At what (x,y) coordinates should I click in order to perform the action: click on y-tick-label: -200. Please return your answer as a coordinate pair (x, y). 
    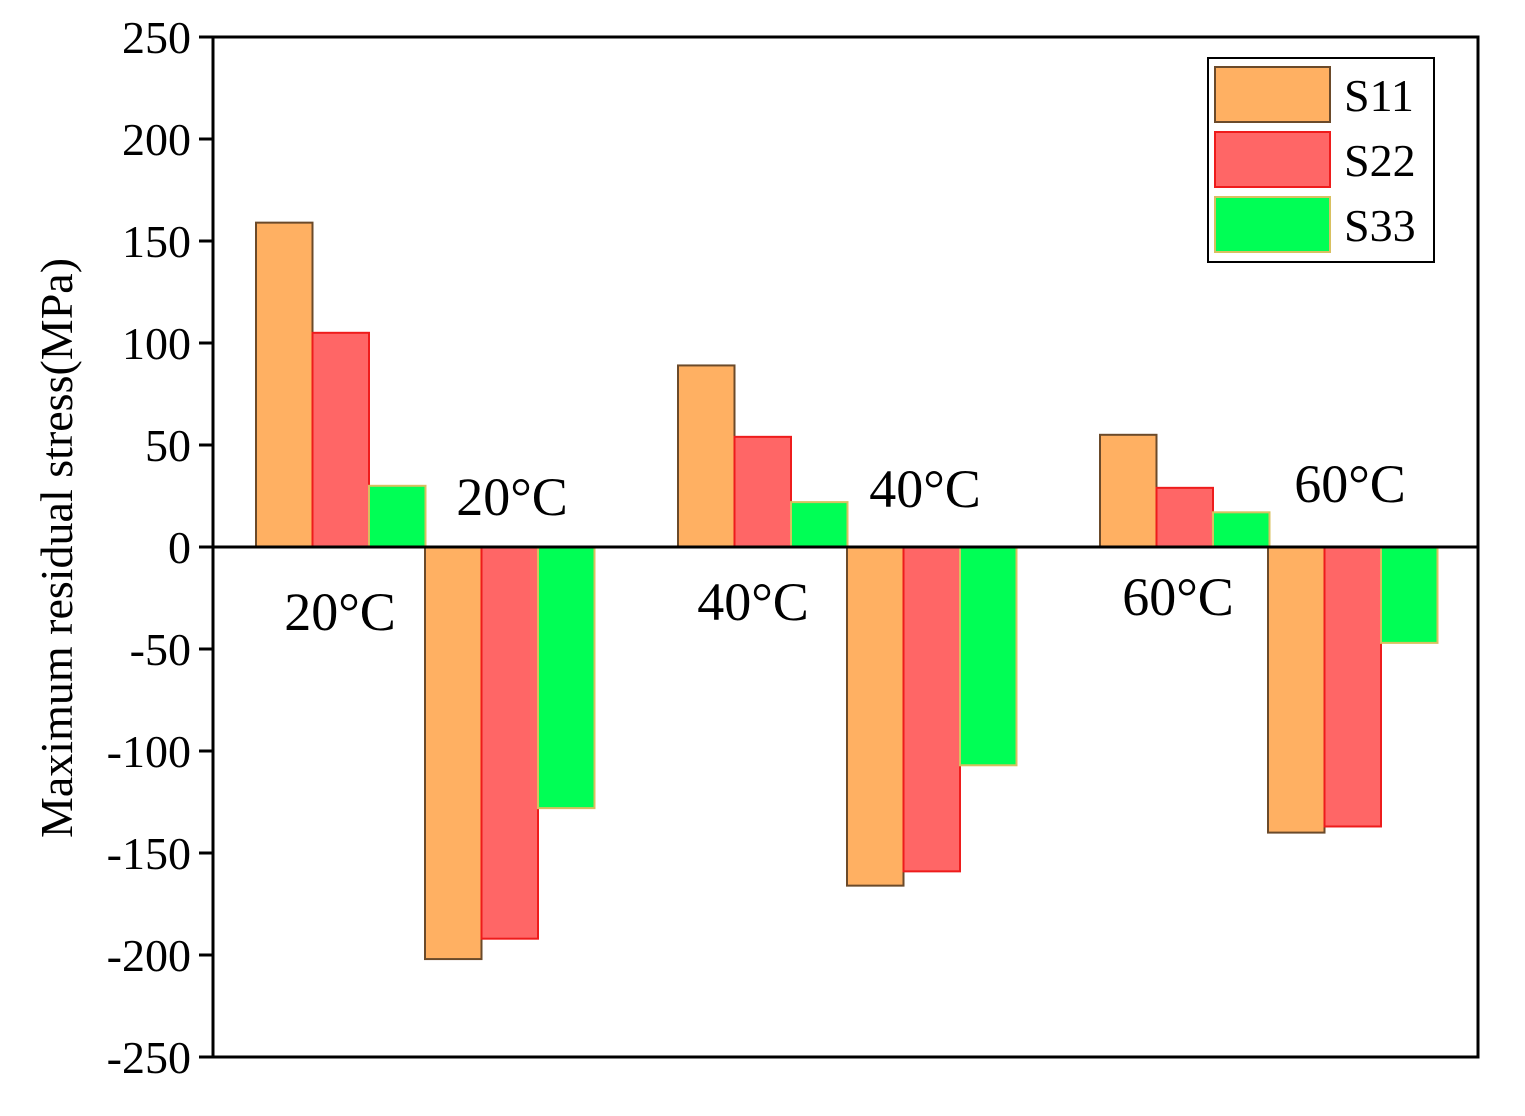
    Looking at the image, I should click on (149, 955).